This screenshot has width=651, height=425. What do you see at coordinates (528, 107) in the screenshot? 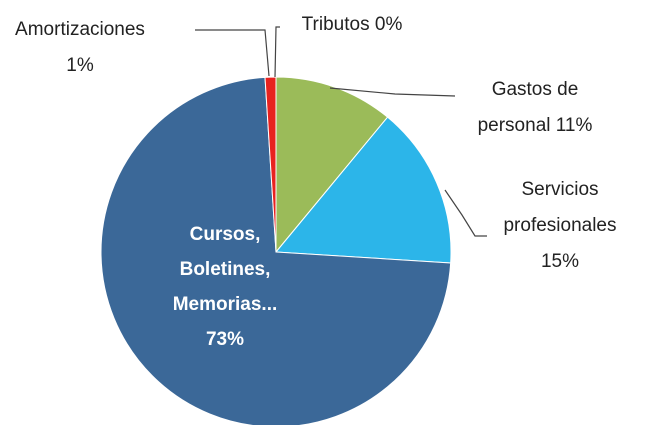
I see `category-name: Gastos de personal` at bounding box center [528, 107].